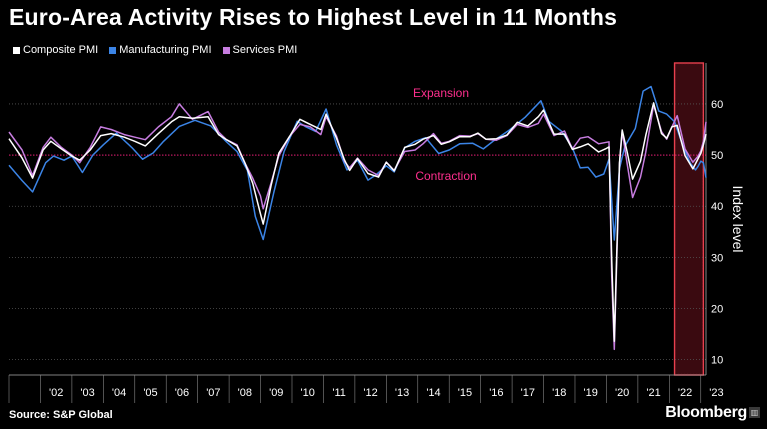  I want to click on x-tick-label: '20, so click(622, 393).